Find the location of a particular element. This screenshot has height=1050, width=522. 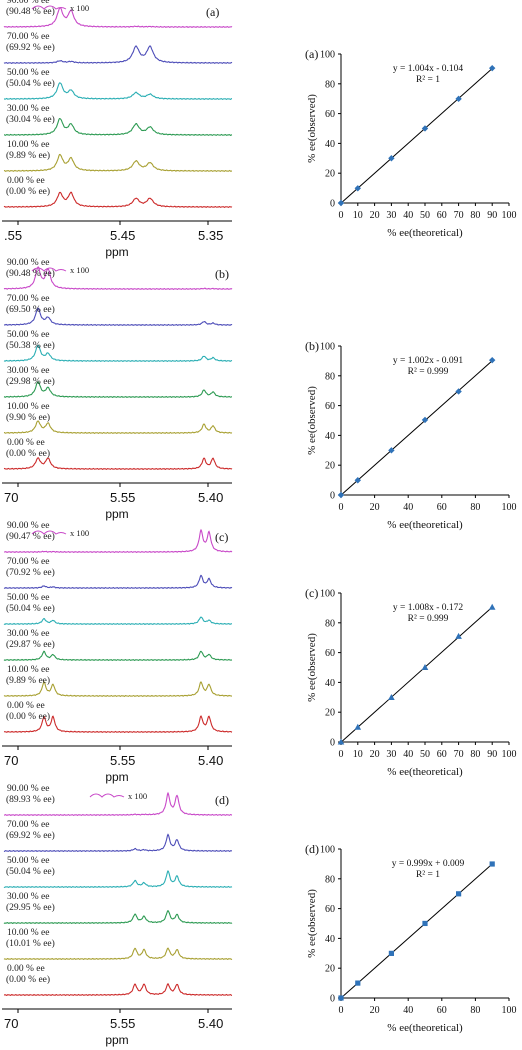

trace-observed-label: (90.47 % ee) is located at coordinates (30, 536).